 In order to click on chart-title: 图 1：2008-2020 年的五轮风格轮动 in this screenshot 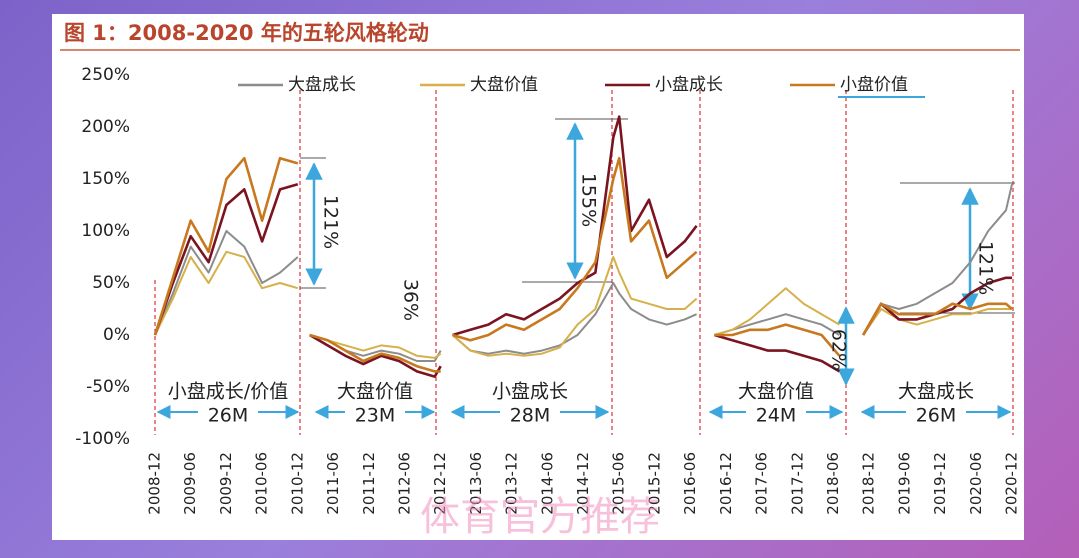, I will do `click(246, 33)`.